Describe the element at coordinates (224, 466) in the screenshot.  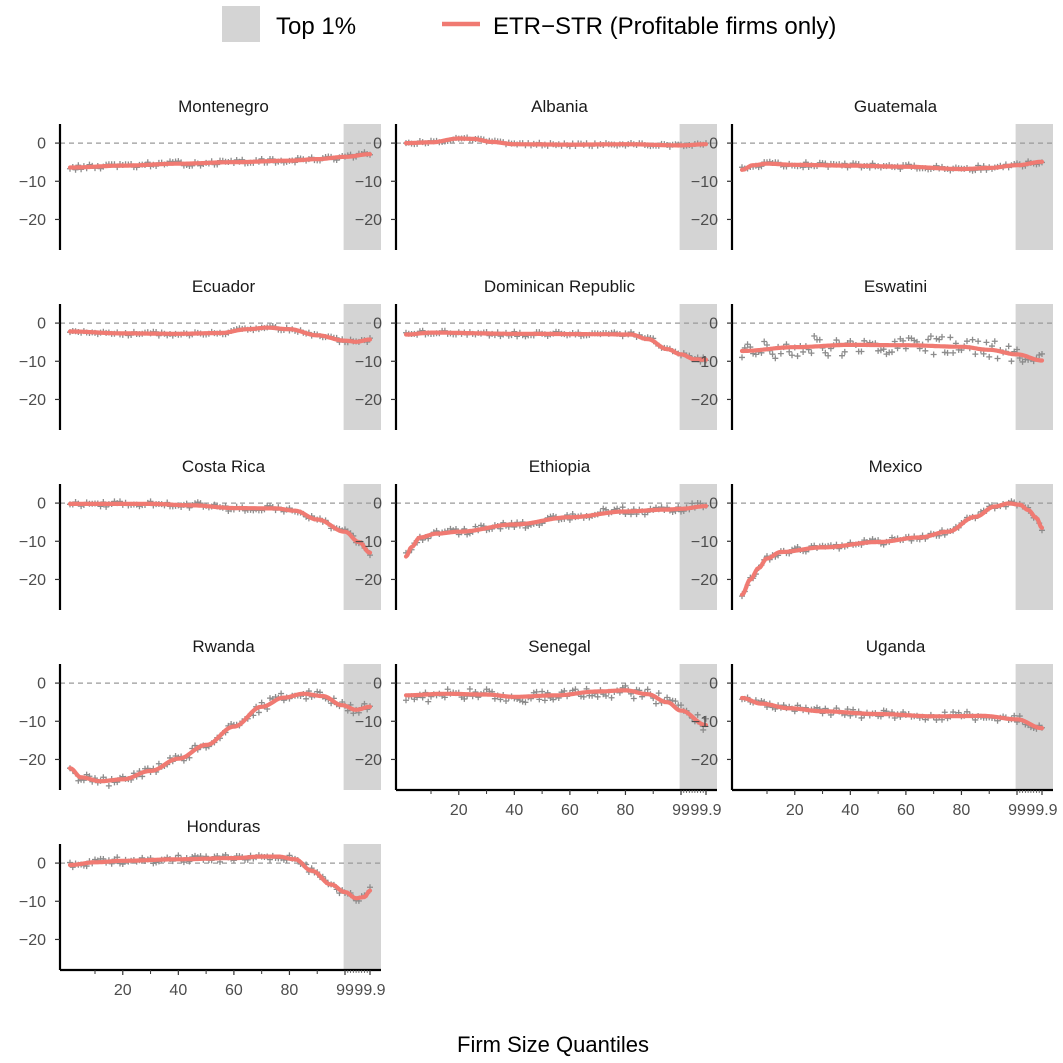
I see `panel-title: Costa Rica` at that location.